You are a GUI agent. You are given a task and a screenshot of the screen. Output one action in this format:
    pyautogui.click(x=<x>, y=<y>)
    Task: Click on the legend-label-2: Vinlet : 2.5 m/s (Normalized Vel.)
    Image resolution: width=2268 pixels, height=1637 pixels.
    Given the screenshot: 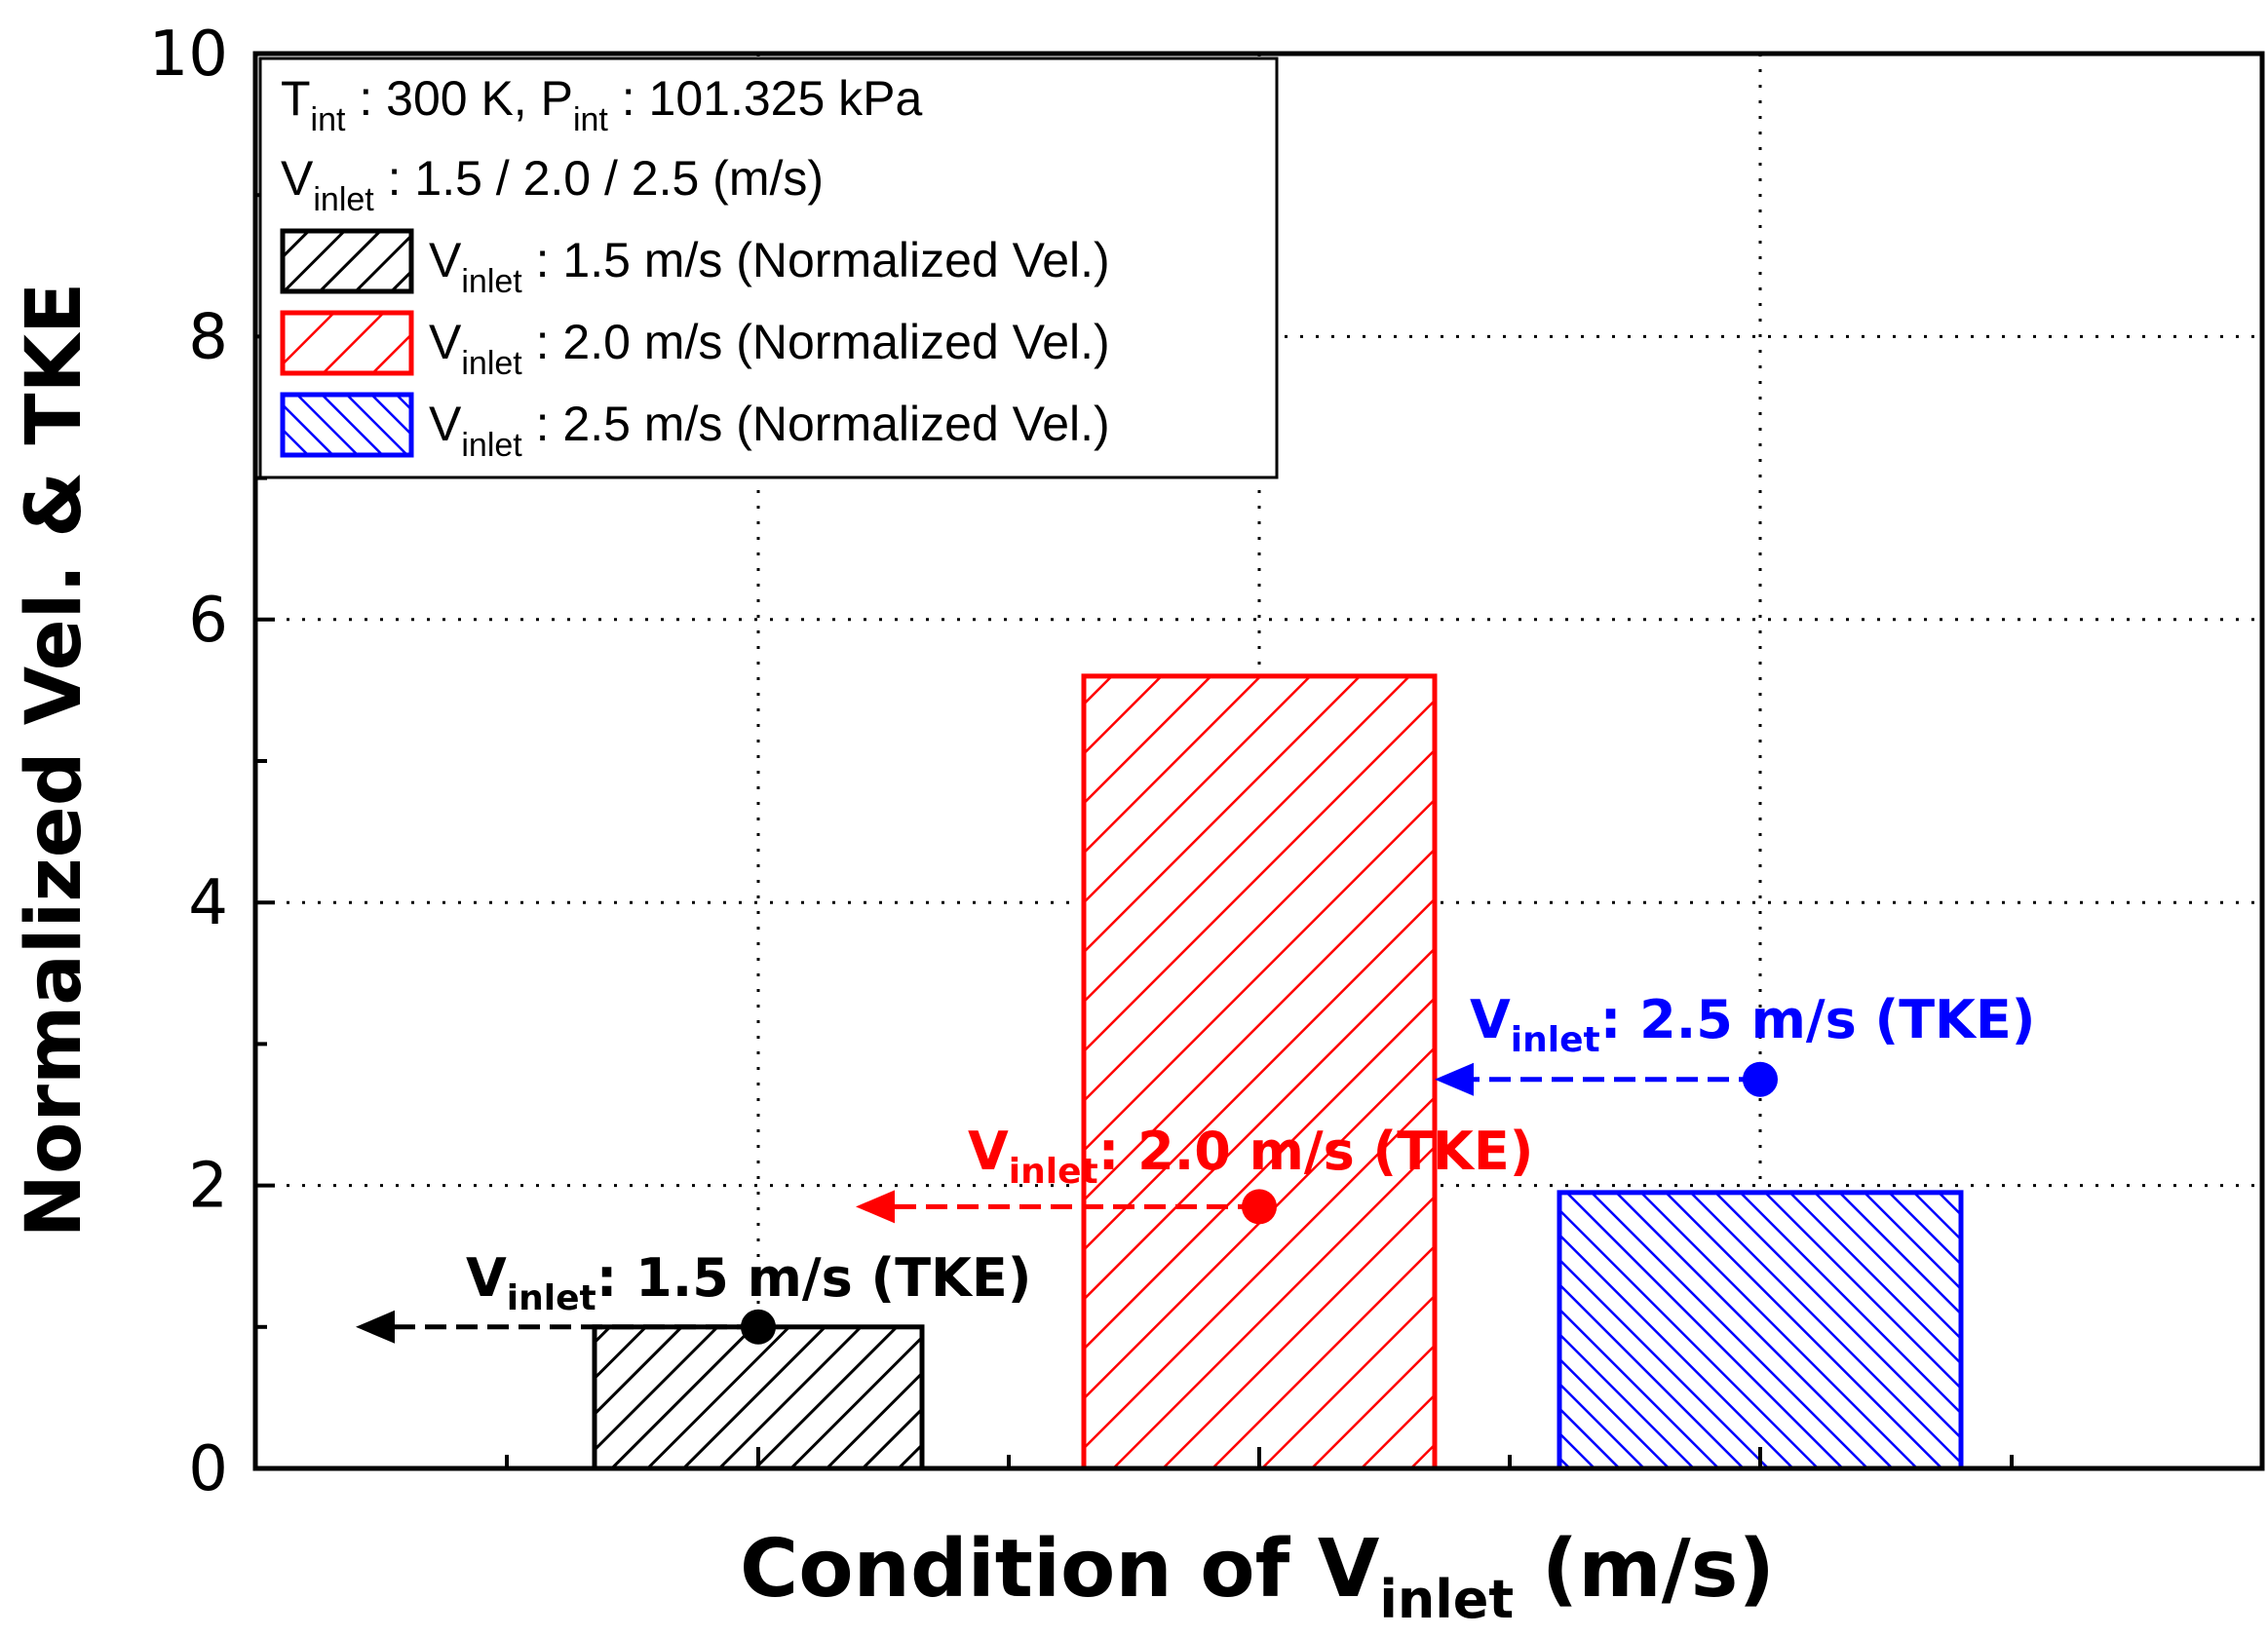 What is the action you would take?
    pyautogui.click(x=769, y=430)
    